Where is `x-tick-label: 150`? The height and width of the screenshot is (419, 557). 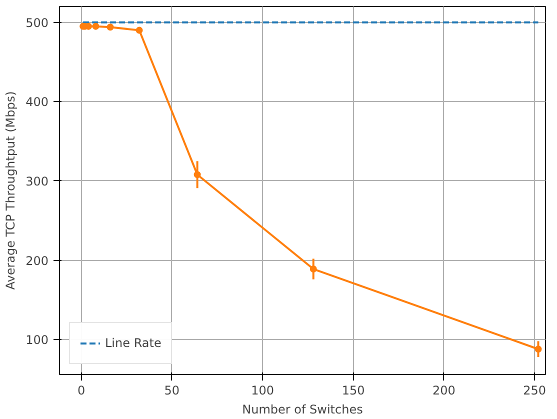 x-tick-label: 150 is located at coordinates (353, 391).